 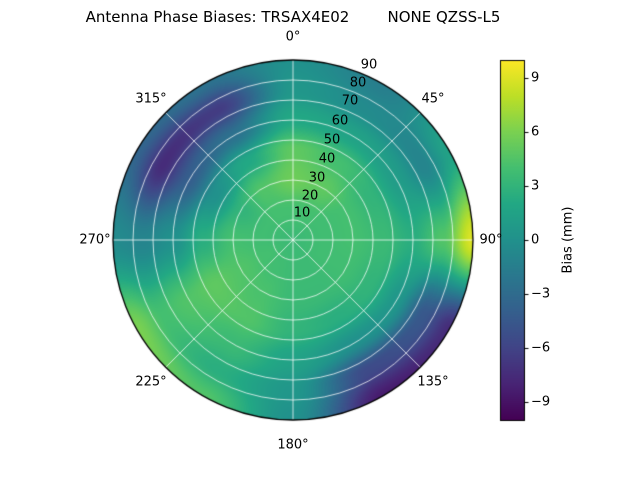 What do you see at coordinates (491, 240) in the screenshot?
I see `angular-tick-label-90: 90°` at bounding box center [491, 240].